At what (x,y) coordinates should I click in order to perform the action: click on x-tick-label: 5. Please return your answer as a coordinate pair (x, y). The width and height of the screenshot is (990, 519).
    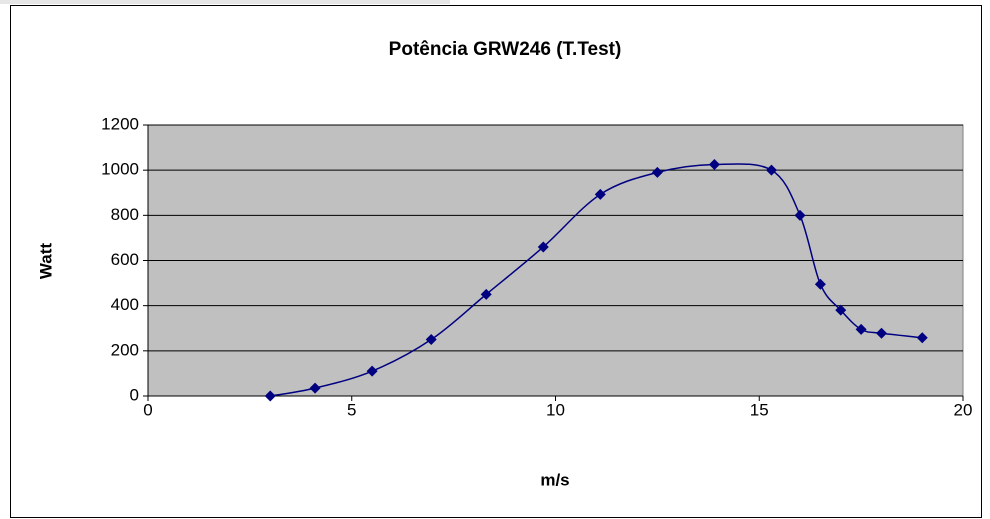
    Looking at the image, I should click on (351, 409).